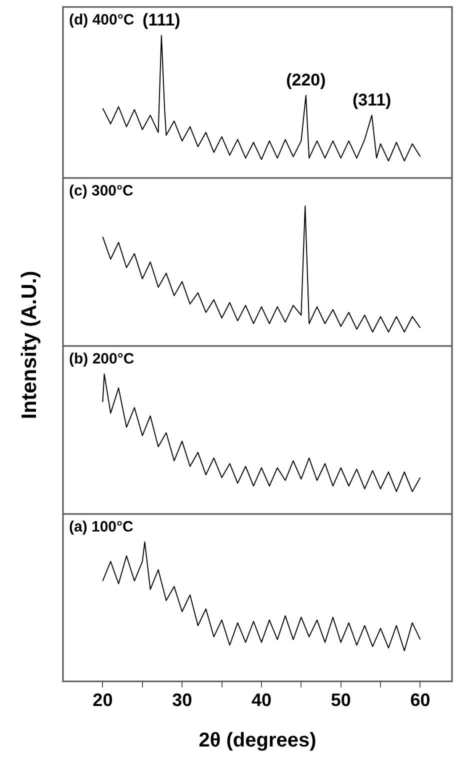  What do you see at coordinates (261, 700) in the screenshot?
I see `x-tick-label: 40` at bounding box center [261, 700].